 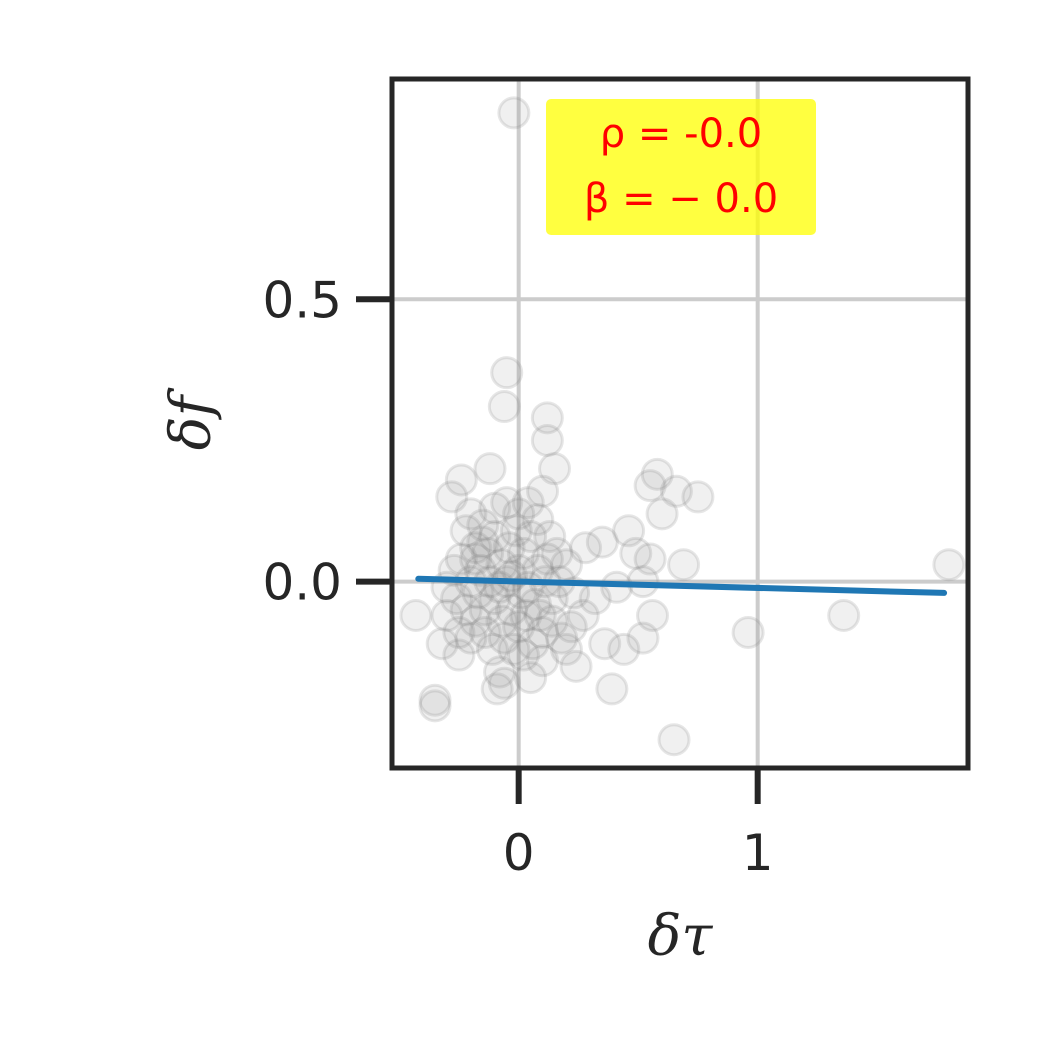 I want to click on x-tick-label-0: 0, so click(x=519, y=853).